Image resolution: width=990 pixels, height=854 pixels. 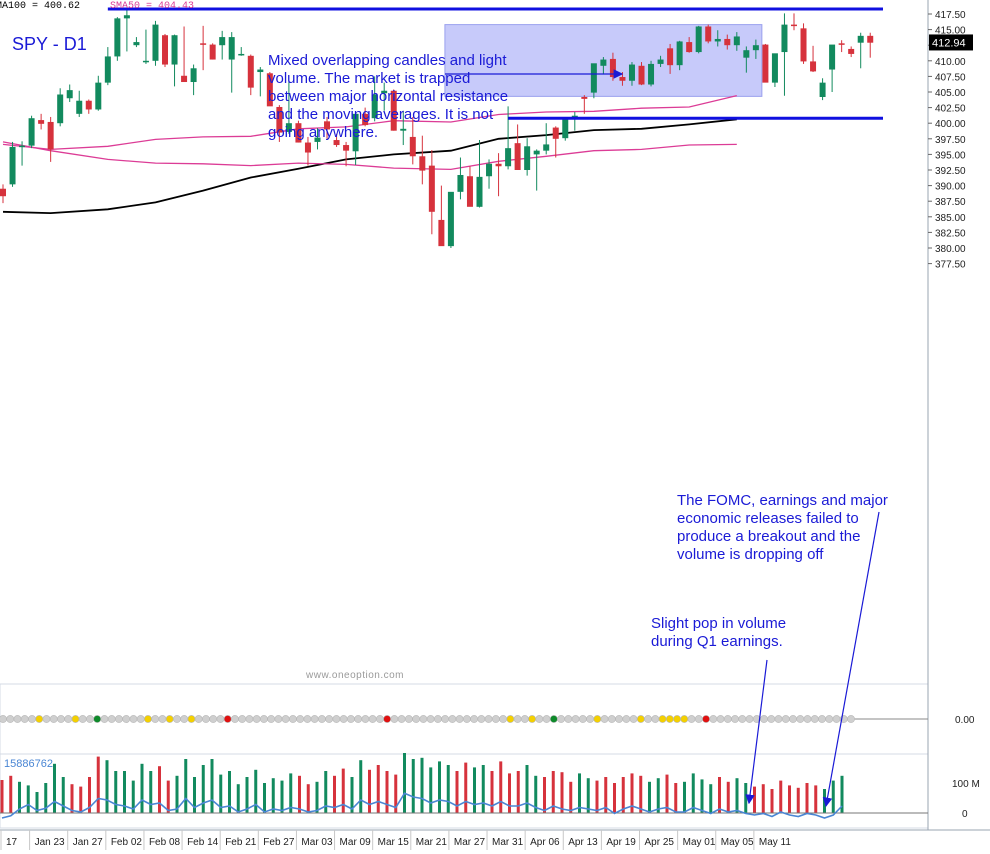 What do you see at coordinates (737, 842) in the screenshot?
I see `x-tick-label: May 05` at bounding box center [737, 842].